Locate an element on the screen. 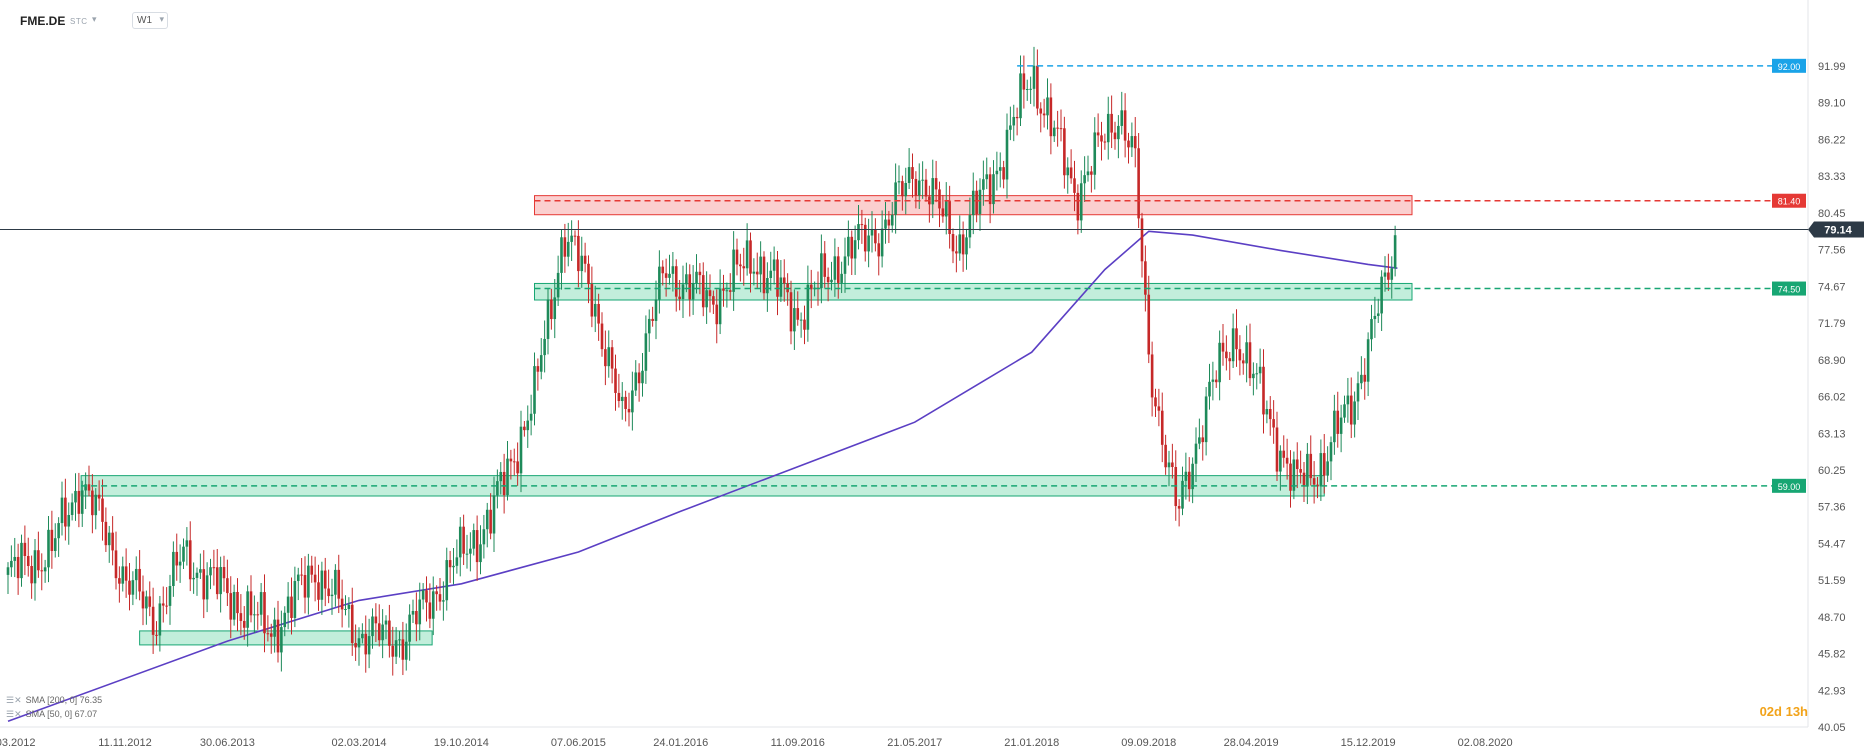  sma-legend-200: ☰✕ SMA [200, 0] 76.35 is located at coordinates (54, 700).